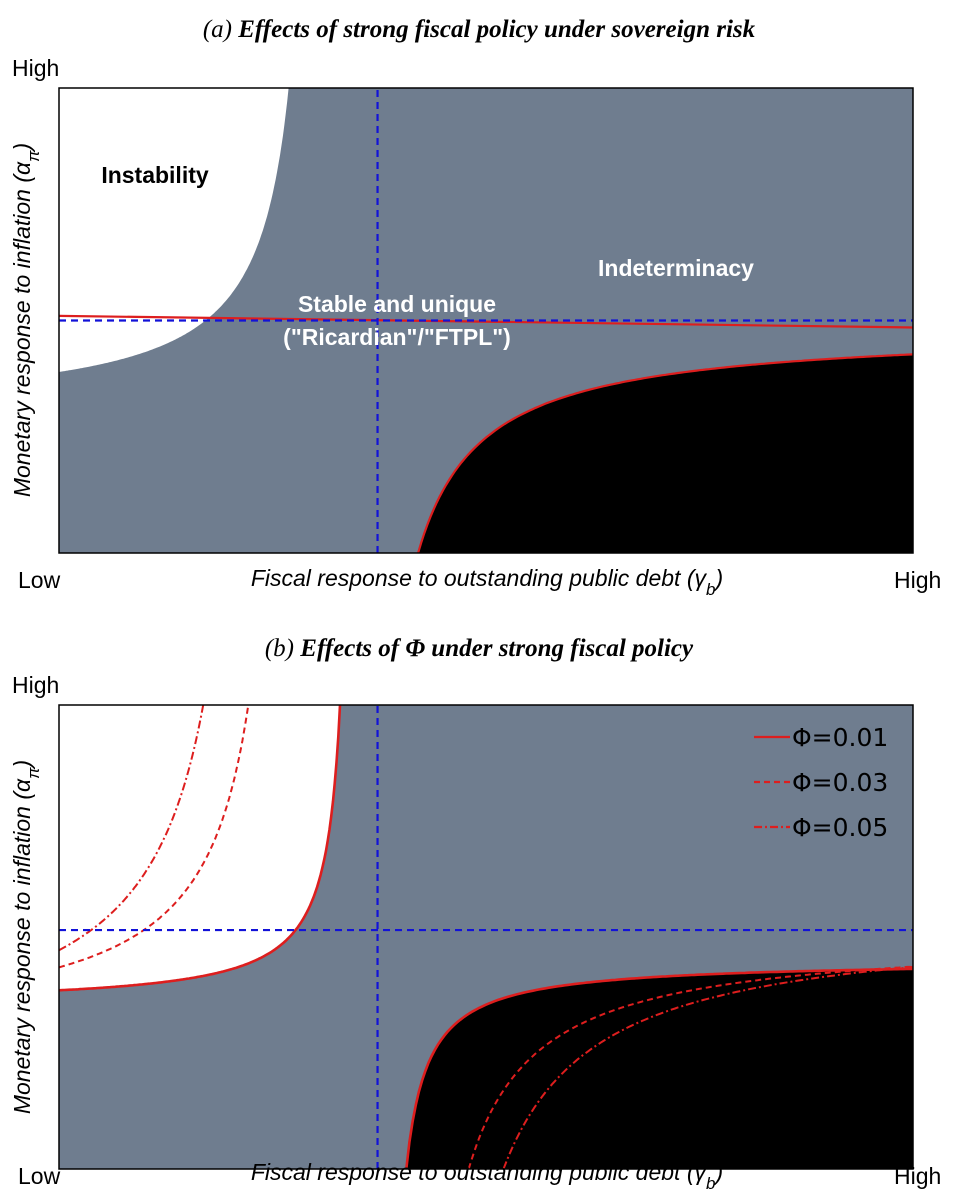  Describe the element at coordinates (26, 320) in the screenshot. I see `panel-a-ylabel: Monetary response to inflation (απ)` at that location.